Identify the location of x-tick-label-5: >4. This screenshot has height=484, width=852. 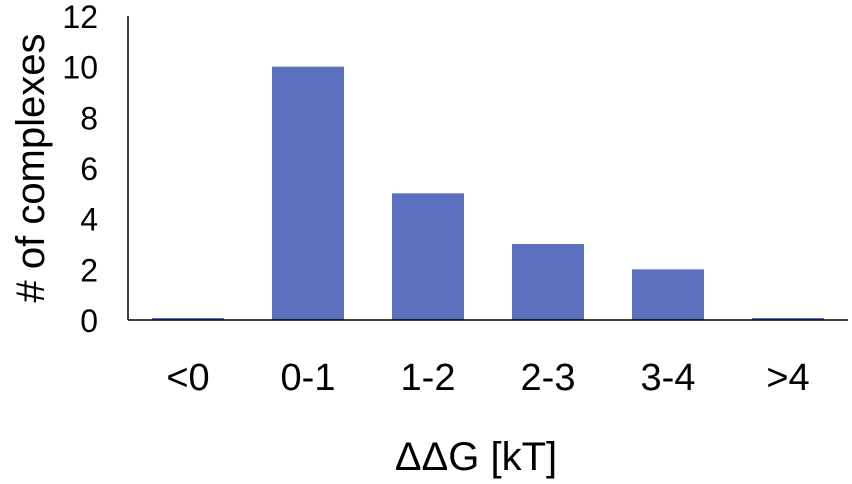
(787, 378).